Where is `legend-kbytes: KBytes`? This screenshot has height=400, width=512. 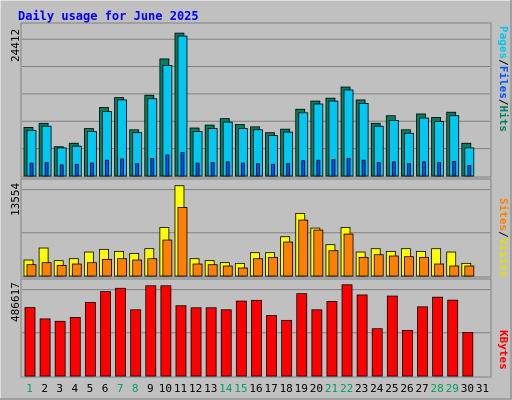 legend-kbytes: KBytes is located at coordinates (503, 350).